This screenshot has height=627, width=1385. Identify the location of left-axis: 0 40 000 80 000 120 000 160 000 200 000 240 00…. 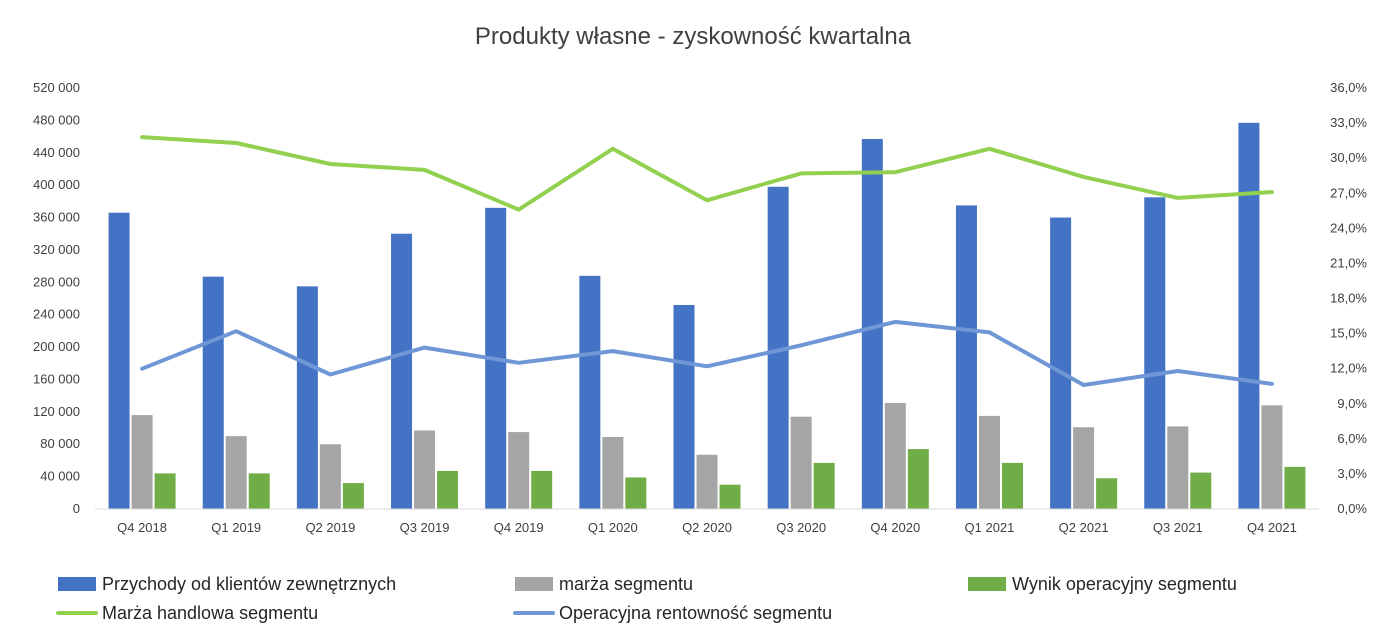
(56, 298).